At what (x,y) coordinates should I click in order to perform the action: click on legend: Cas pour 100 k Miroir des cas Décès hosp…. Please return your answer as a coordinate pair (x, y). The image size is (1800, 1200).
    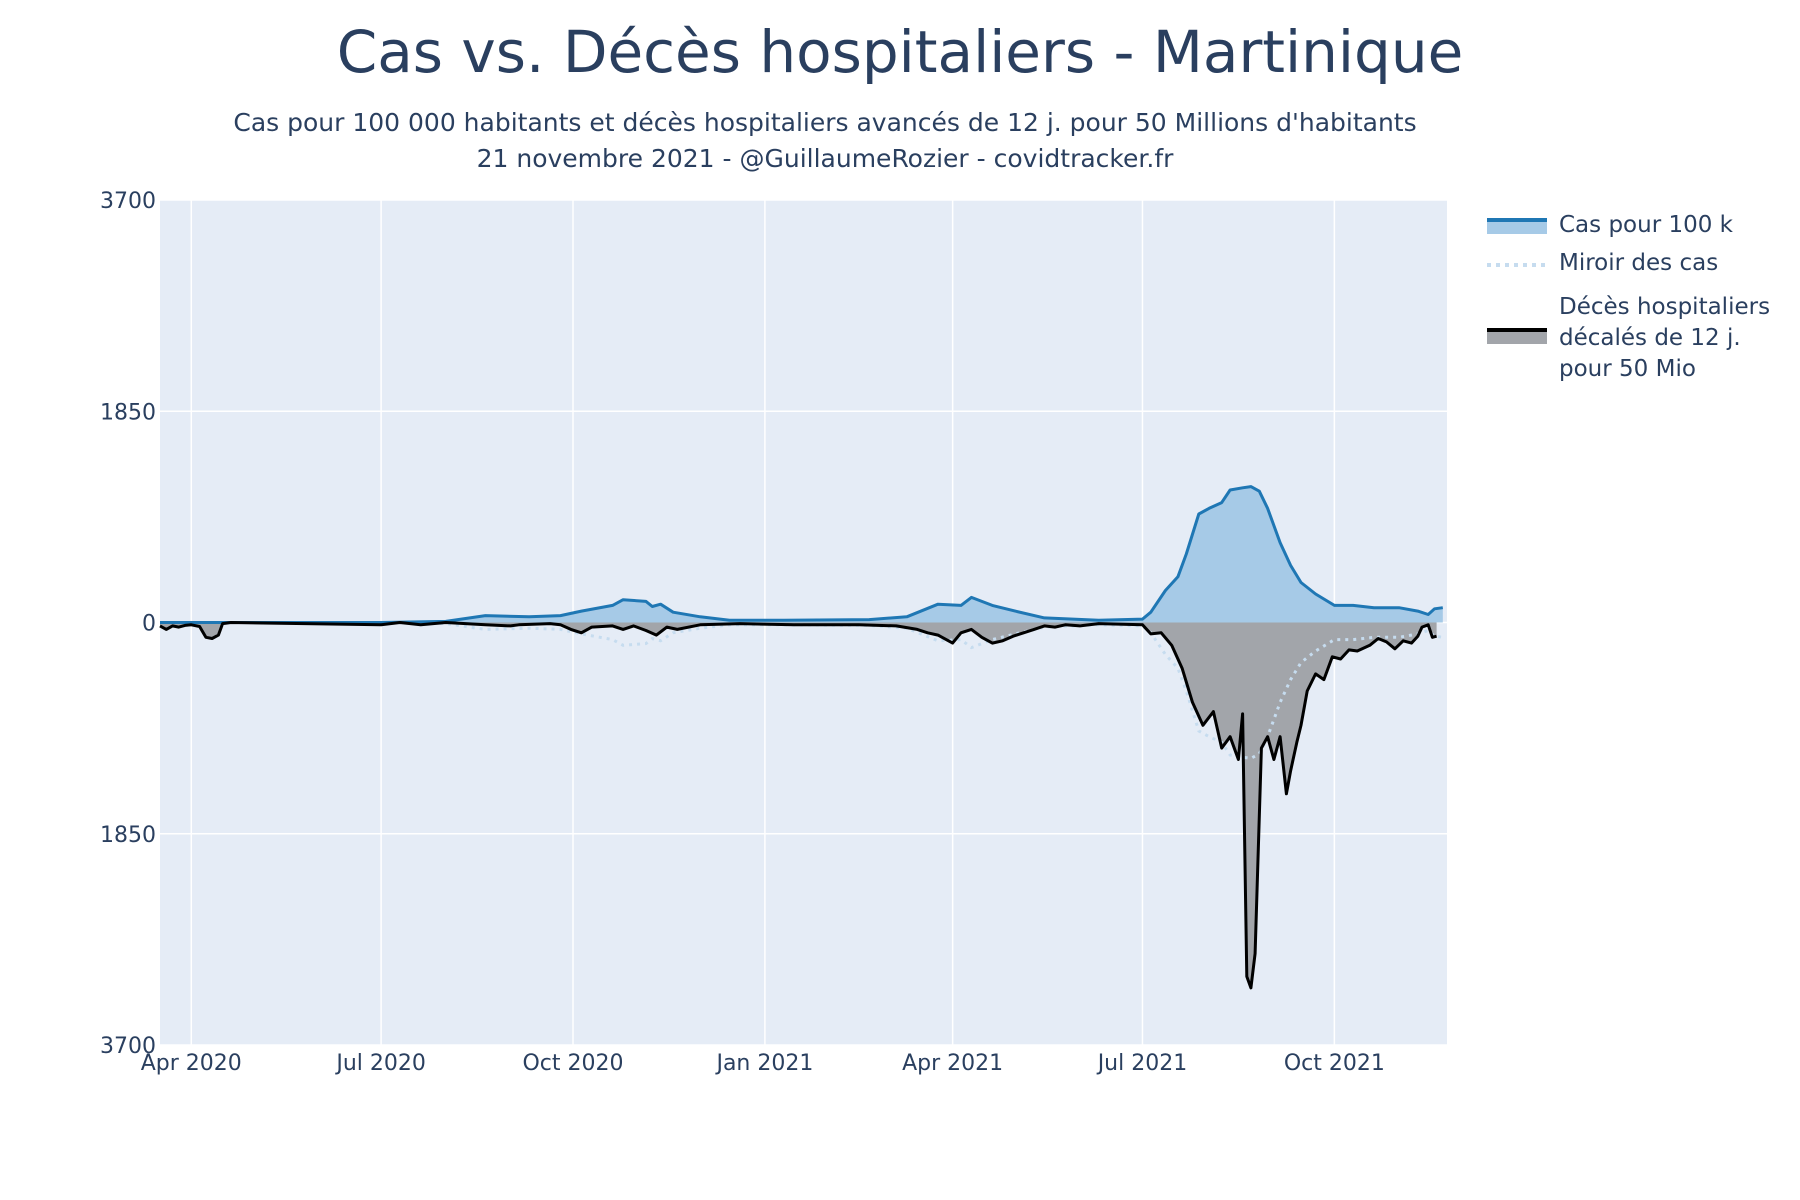
    Looking at the image, I should click on (1637, 300).